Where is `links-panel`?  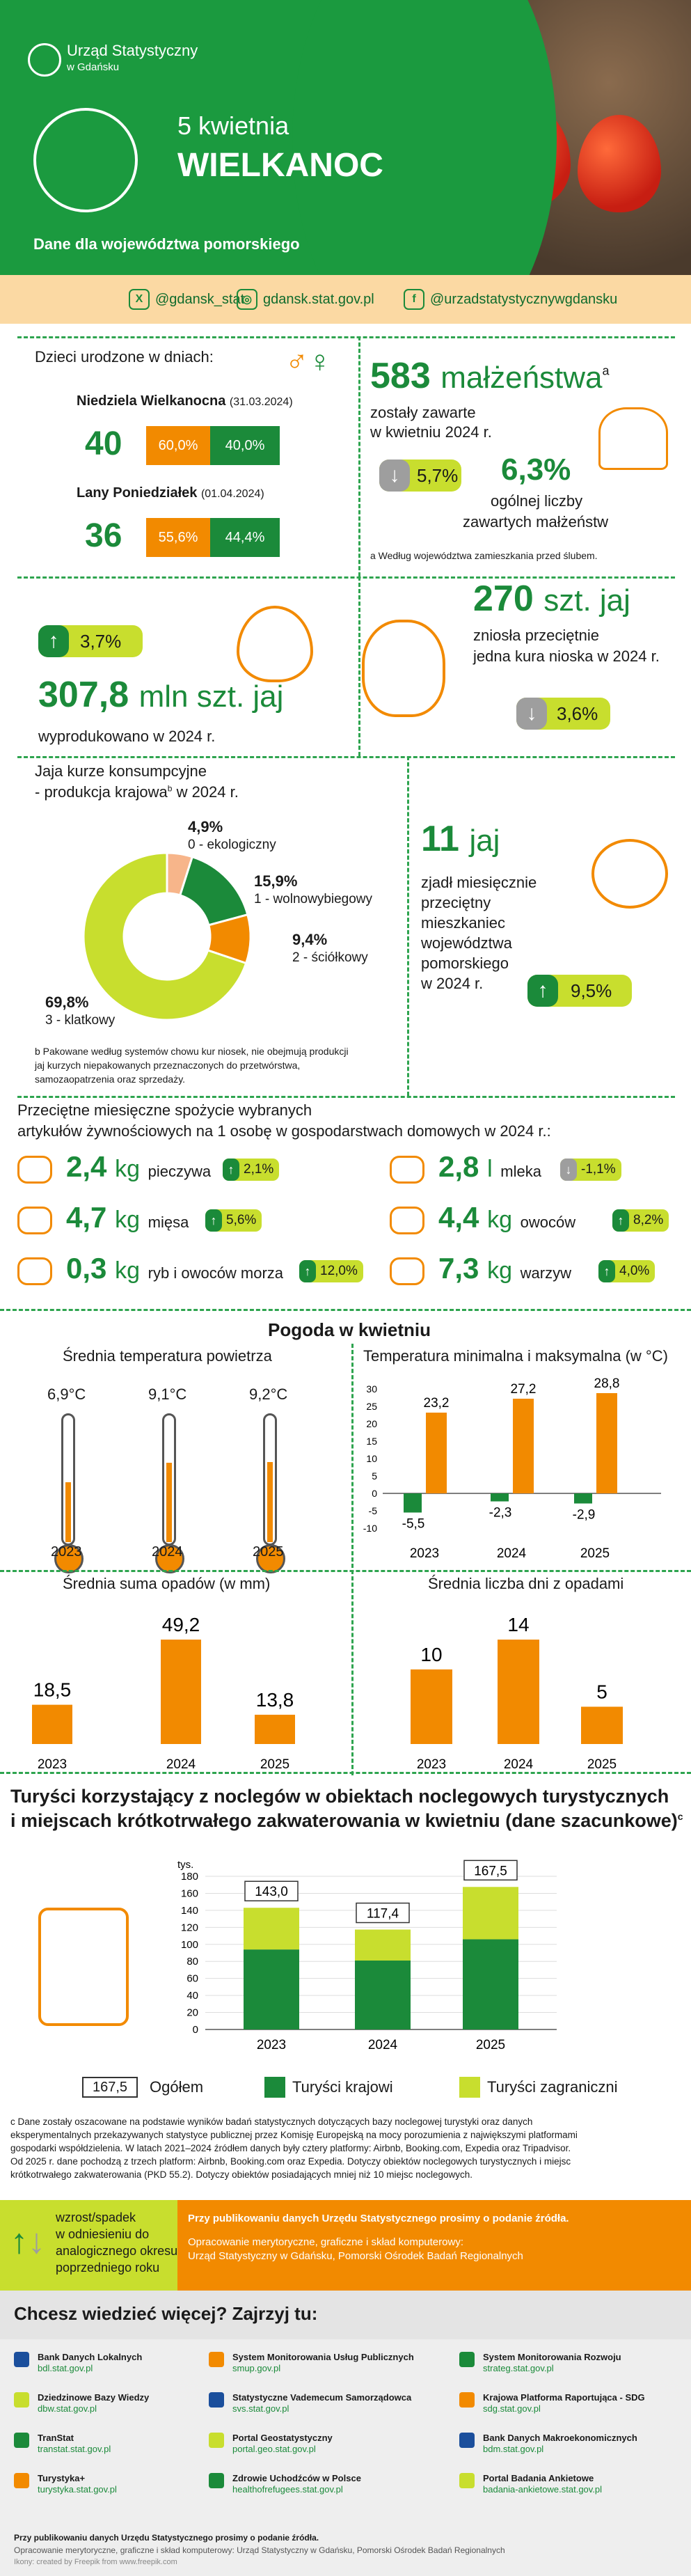 links-panel is located at coordinates (345, 2457).